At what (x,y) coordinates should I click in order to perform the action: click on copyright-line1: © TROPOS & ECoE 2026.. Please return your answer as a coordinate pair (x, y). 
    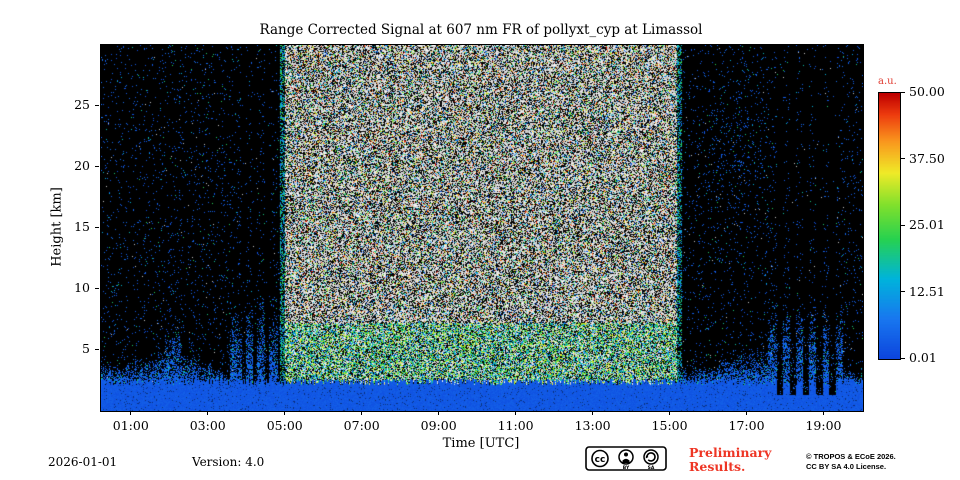
    Looking at the image, I should click on (851, 456).